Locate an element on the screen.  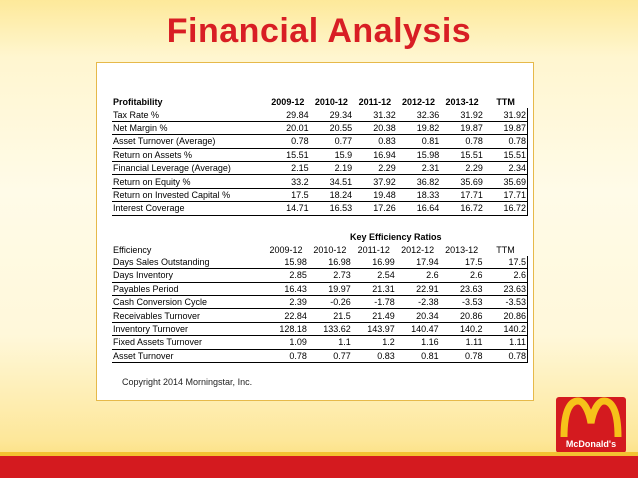
value-cell: 140.47 is located at coordinates (417, 329).